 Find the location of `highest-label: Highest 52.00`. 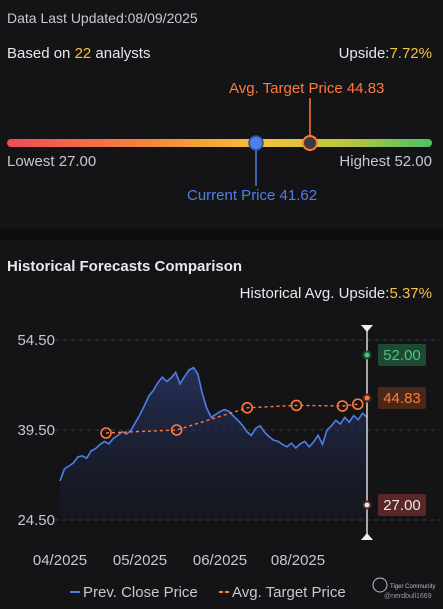

highest-label: Highest 52.00 is located at coordinates (385, 161).